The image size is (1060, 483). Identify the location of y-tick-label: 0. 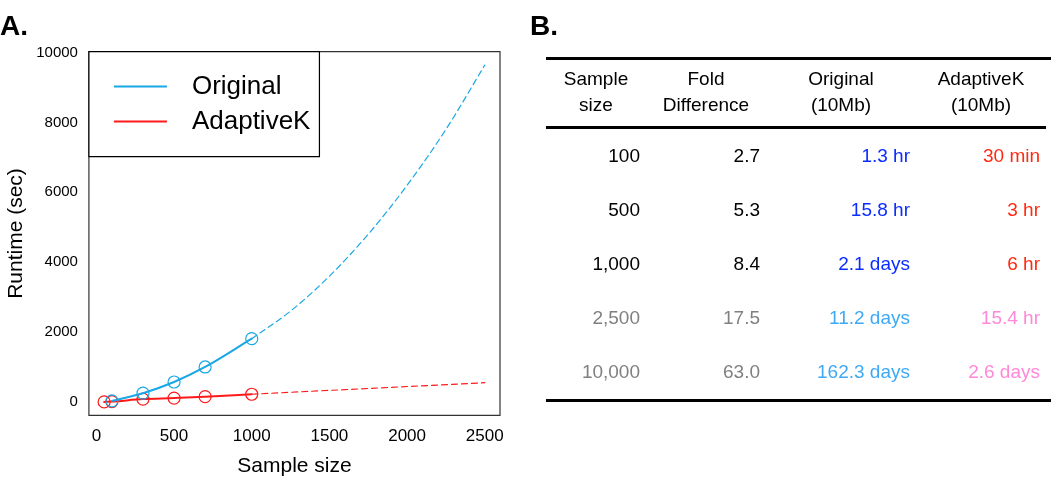
(73, 401).